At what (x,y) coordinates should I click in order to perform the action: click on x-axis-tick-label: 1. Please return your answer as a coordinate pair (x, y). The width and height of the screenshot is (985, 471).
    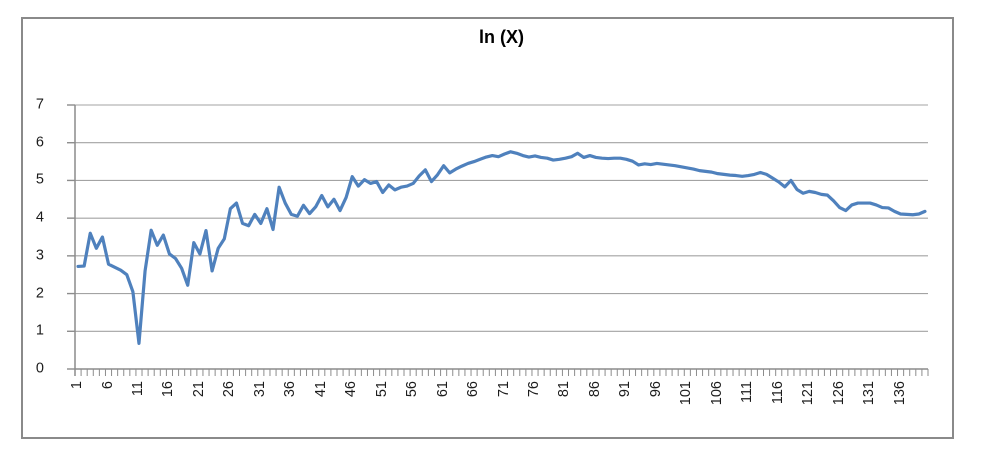
    Looking at the image, I should click on (77, 385).